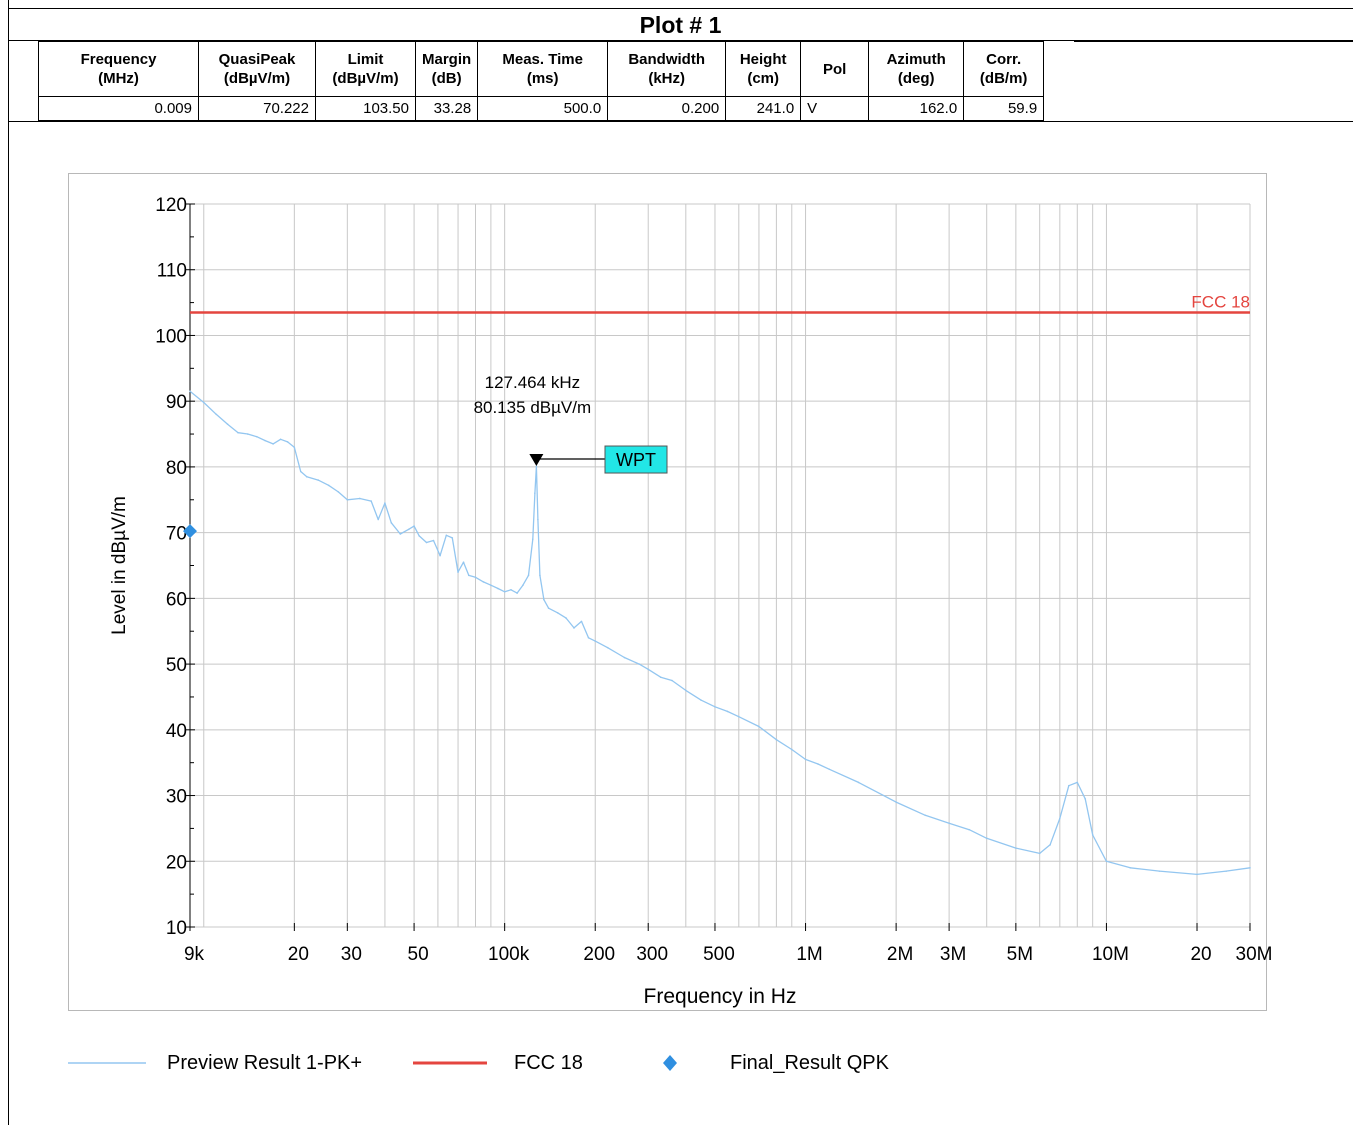 The width and height of the screenshot is (1353, 1125). What do you see at coordinates (763, 108) in the screenshot?
I see `cell-height: 241.0` at bounding box center [763, 108].